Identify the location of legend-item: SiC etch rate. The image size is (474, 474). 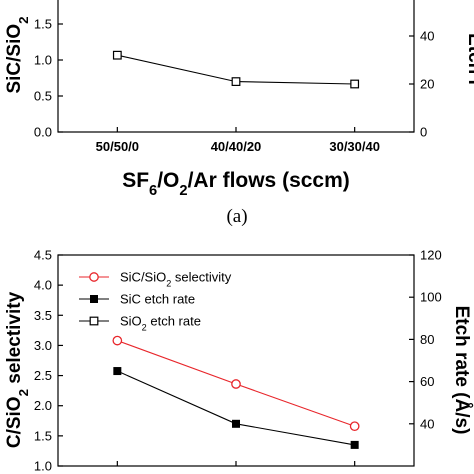
(137, 299).